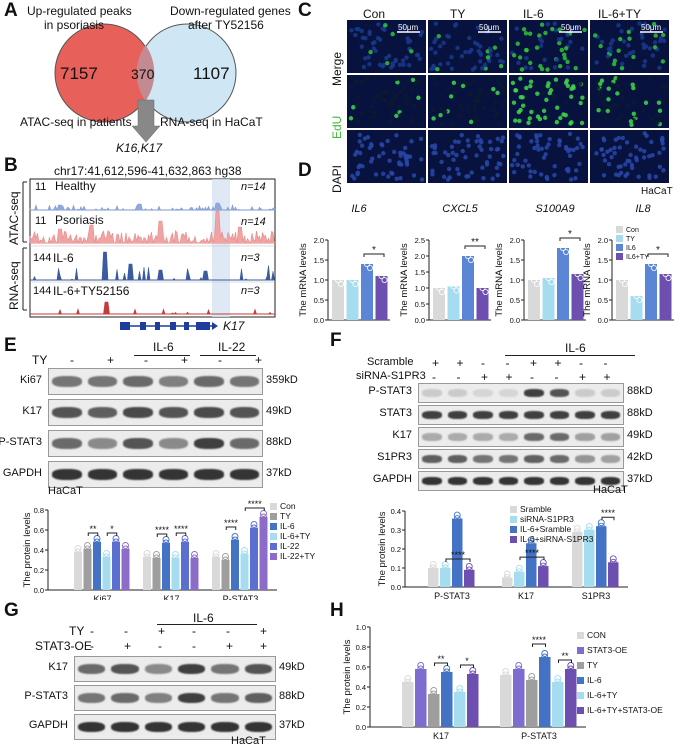 This screenshot has height=750, width=685. What do you see at coordinates (420, 240) in the screenshot?
I see `y-tick-label: 2.5` at bounding box center [420, 240].